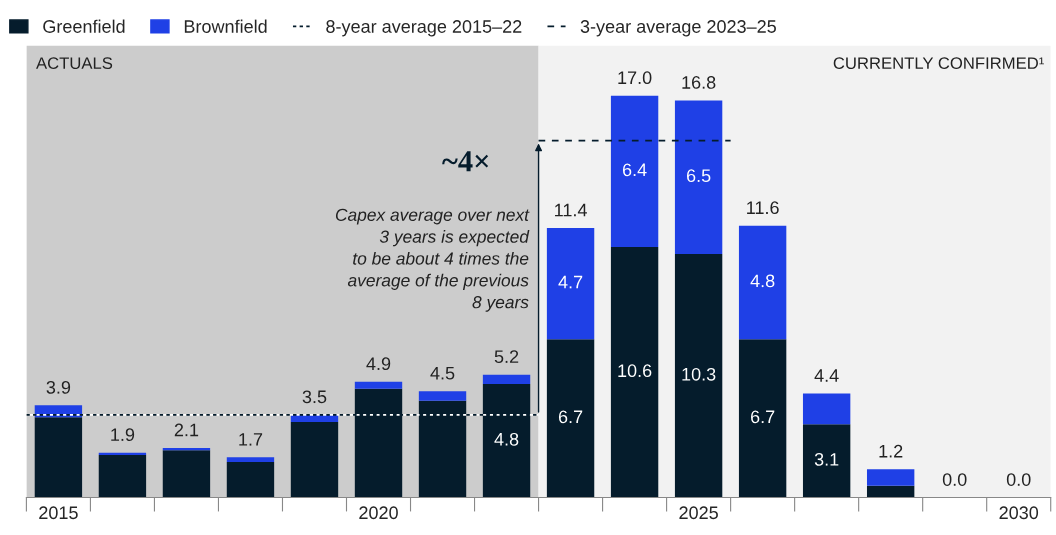 The image size is (1056, 535). What do you see at coordinates (678, 28) in the screenshot?
I see `legend-label: 3-year average 2023–25` at bounding box center [678, 28].